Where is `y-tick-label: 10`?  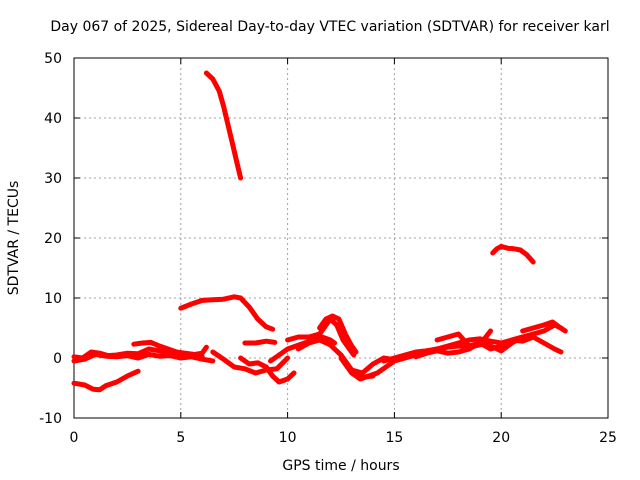 y-tick-label: 10 is located at coordinates (53, 299).